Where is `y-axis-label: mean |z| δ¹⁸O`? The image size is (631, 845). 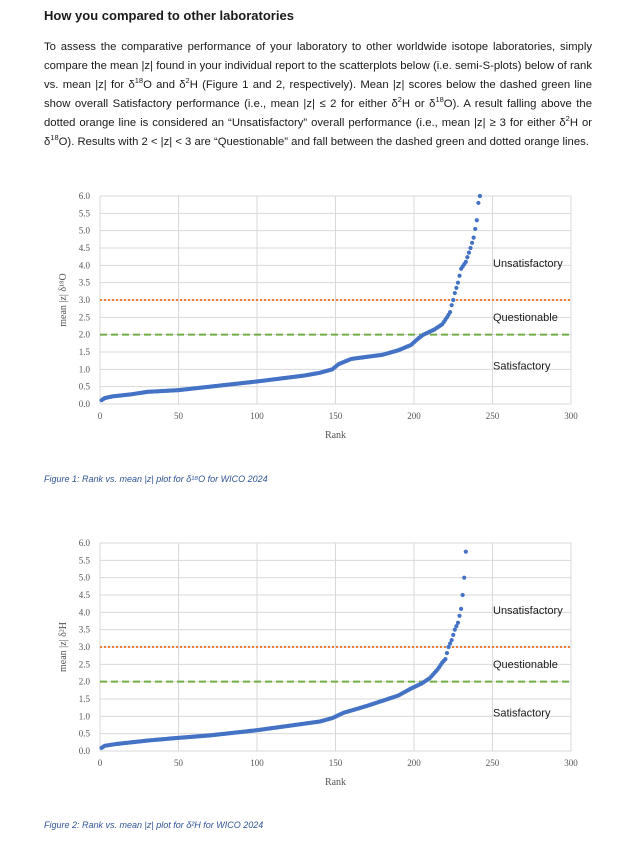 y-axis-label: mean |z| δ¹⁸O is located at coordinates (63, 300).